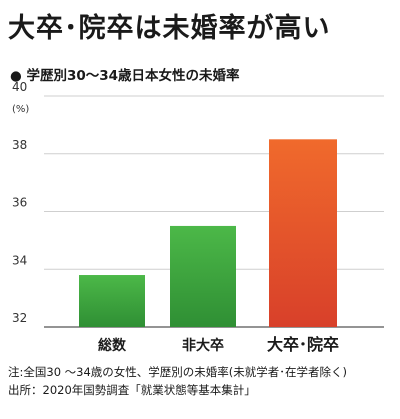 The height and width of the screenshot is (419, 400). Describe the element at coordinates (133, 76) in the screenshot. I see `subtitle-text: 学歴別30〜34歳日本女性の未婚率` at that location.